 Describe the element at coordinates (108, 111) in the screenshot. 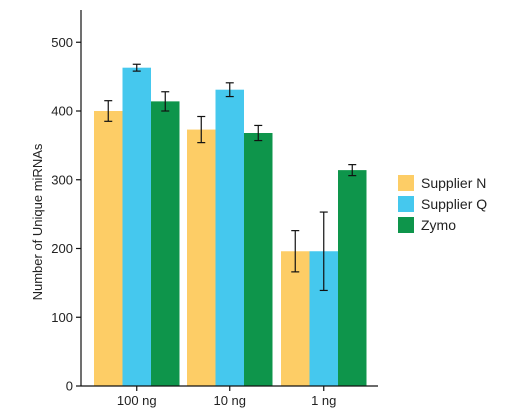

I see `error-bar-supplier-n-100-ng` at that location.